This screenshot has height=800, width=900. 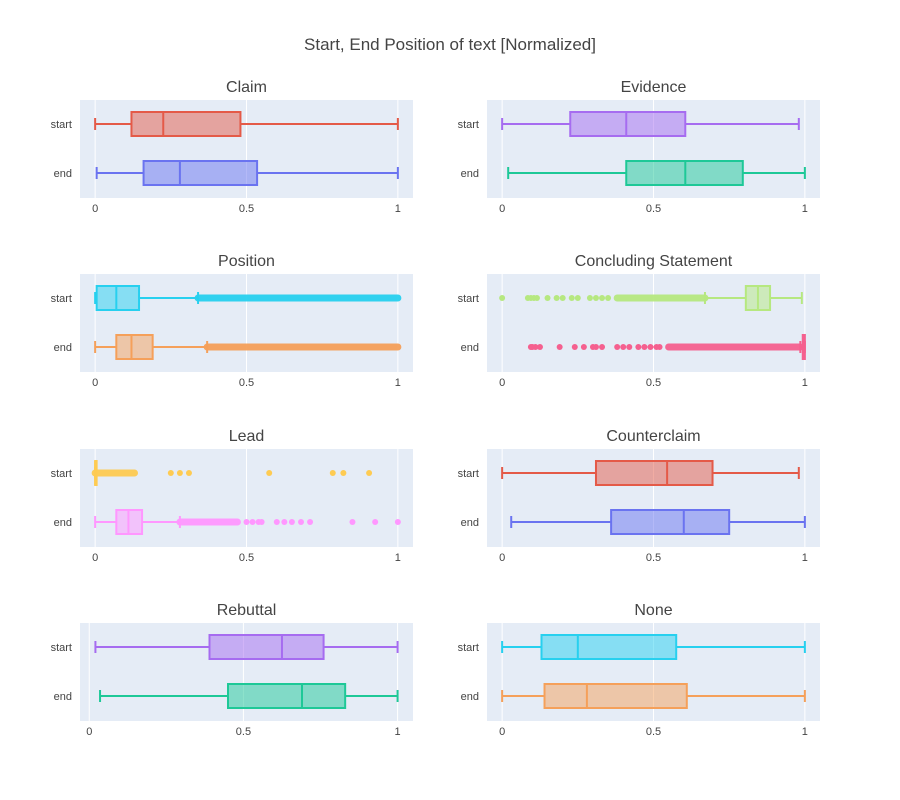 What do you see at coordinates (639, 670) in the screenshot?
I see `panel-none: None 0 0.5 1 start end` at bounding box center [639, 670].